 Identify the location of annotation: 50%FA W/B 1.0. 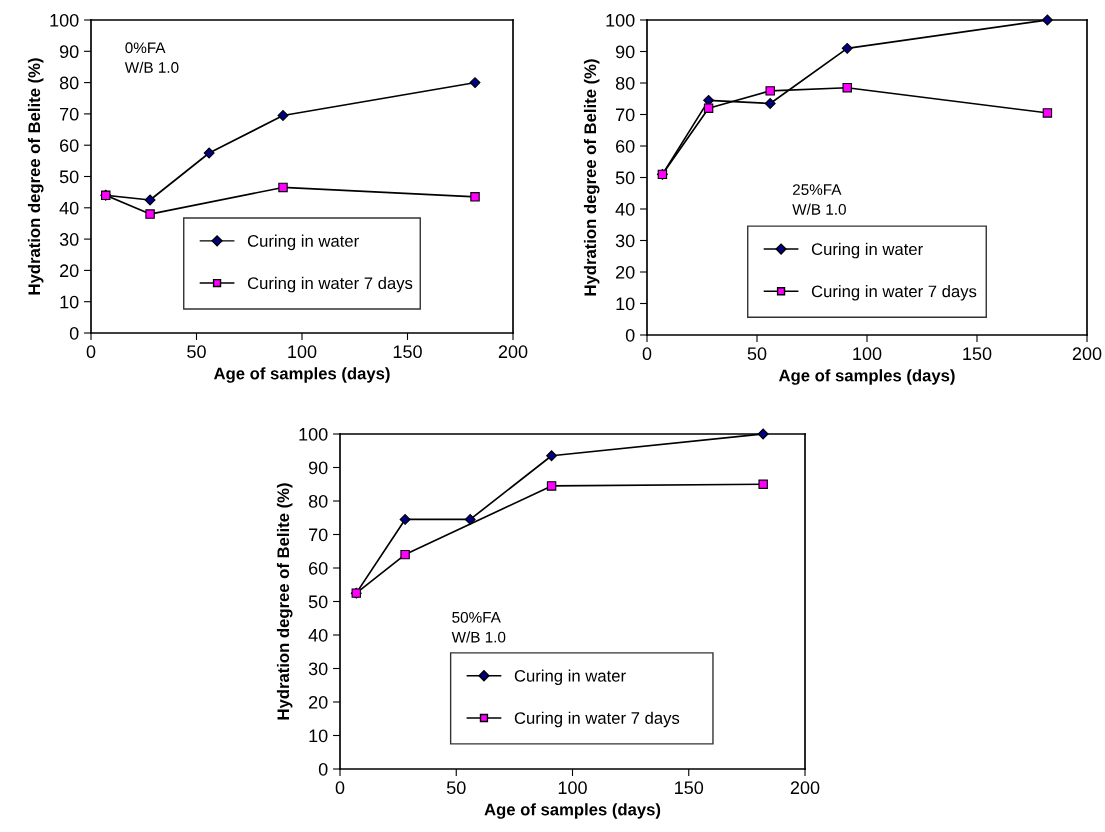
(478, 627).